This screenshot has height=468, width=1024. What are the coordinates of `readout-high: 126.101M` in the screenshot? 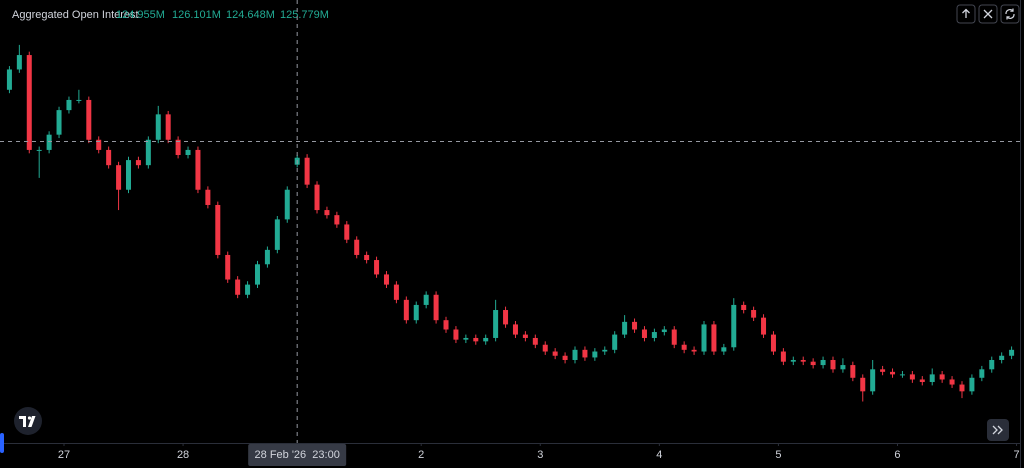 It's located at (196, 15).